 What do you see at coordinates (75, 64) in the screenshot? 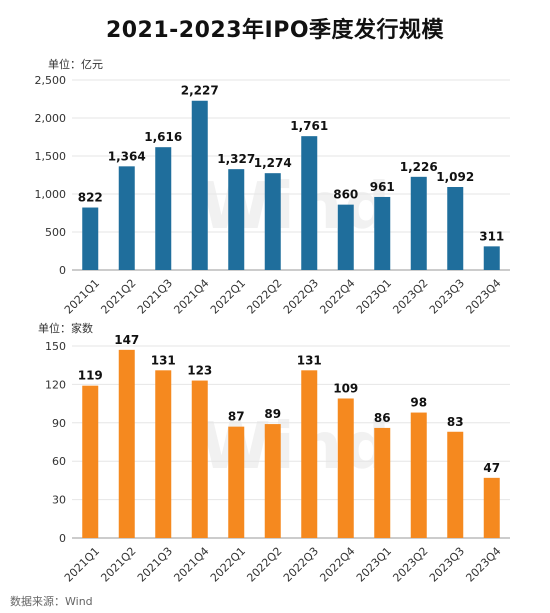
I see `unit-label-amount: 单位：亿元` at bounding box center [75, 64].